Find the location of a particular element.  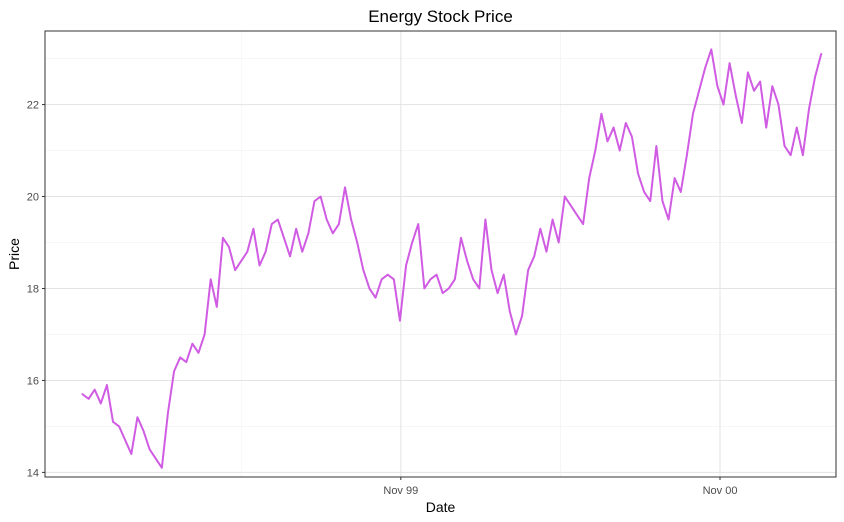

y-tick-label: 22 is located at coordinates (33, 106).